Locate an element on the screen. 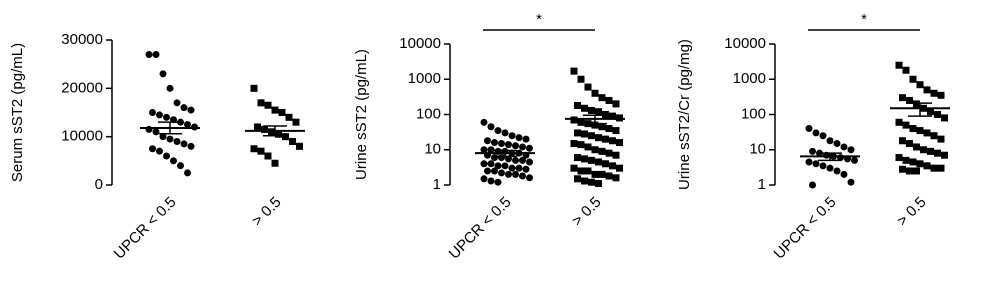  y-tick-label: 0 is located at coordinates (99, 184).